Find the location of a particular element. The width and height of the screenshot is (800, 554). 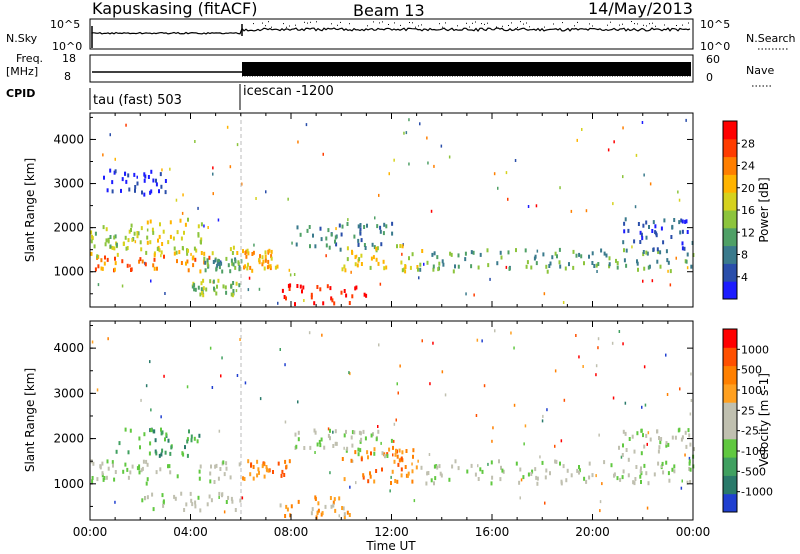

nsearch-label: N.Search is located at coordinates (771, 38).